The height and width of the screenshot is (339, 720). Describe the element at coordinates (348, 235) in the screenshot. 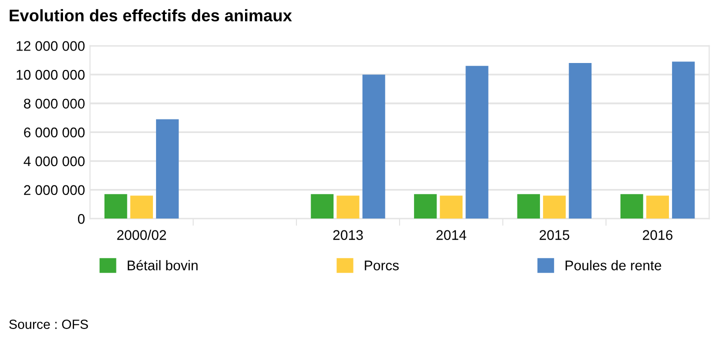

I see `x-tick-label: 2013` at that location.